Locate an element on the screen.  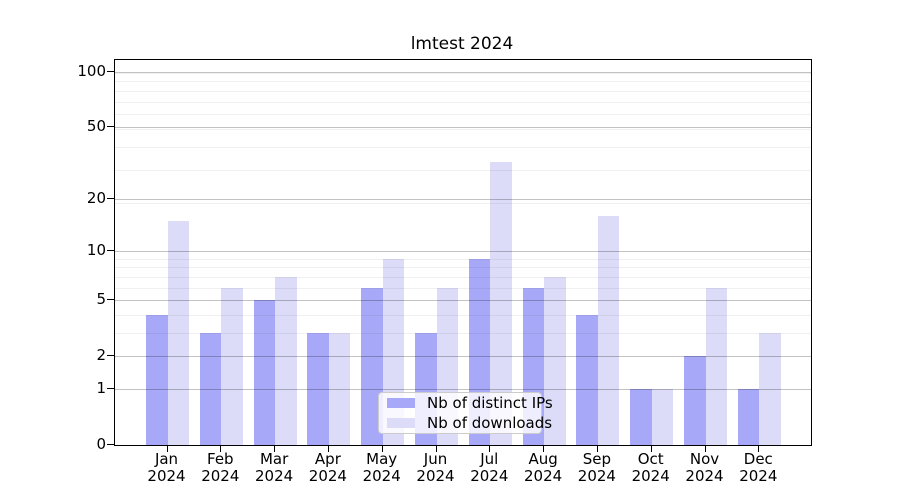
x-tick-month: Feb is located at coordinates (220, 459).